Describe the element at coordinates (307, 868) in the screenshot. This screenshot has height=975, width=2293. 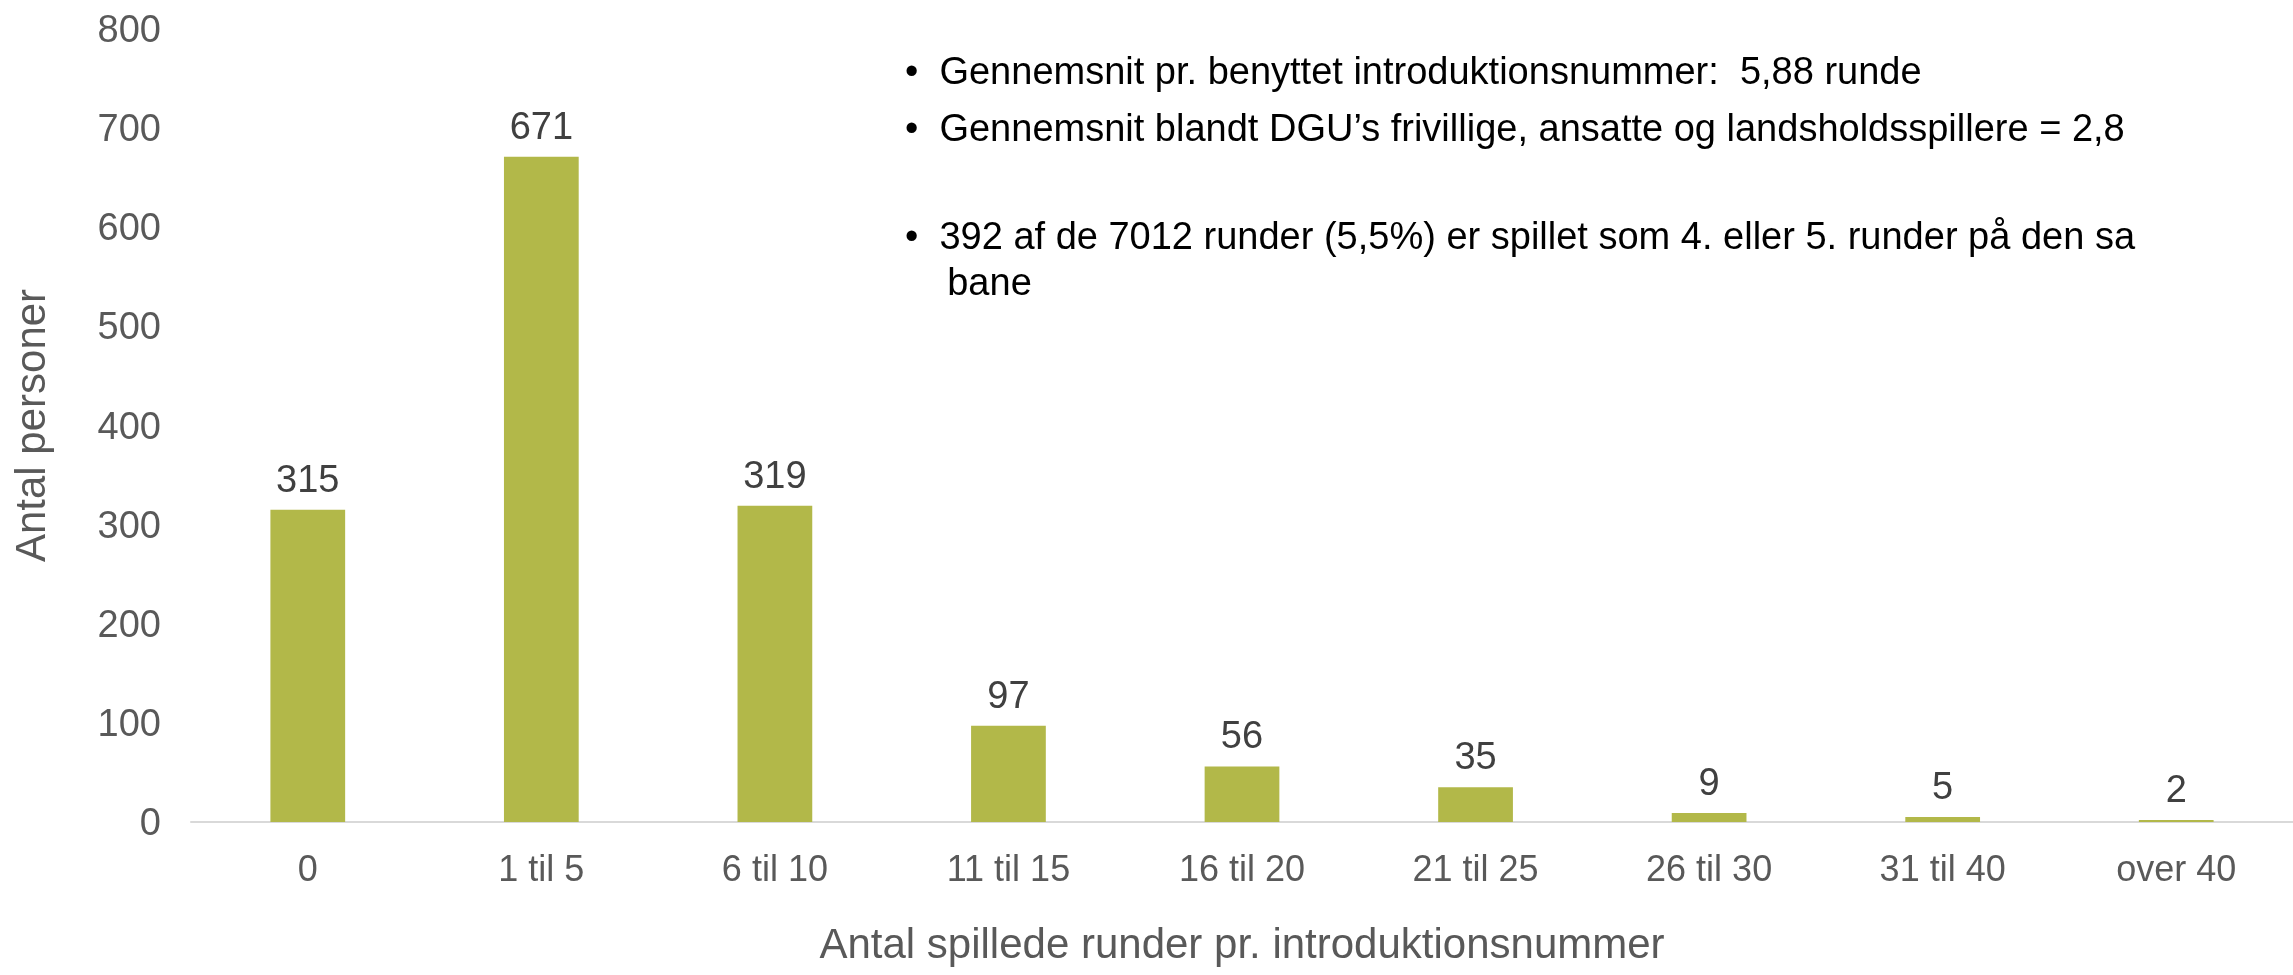
I see `x-tick-label: 0` at that location.